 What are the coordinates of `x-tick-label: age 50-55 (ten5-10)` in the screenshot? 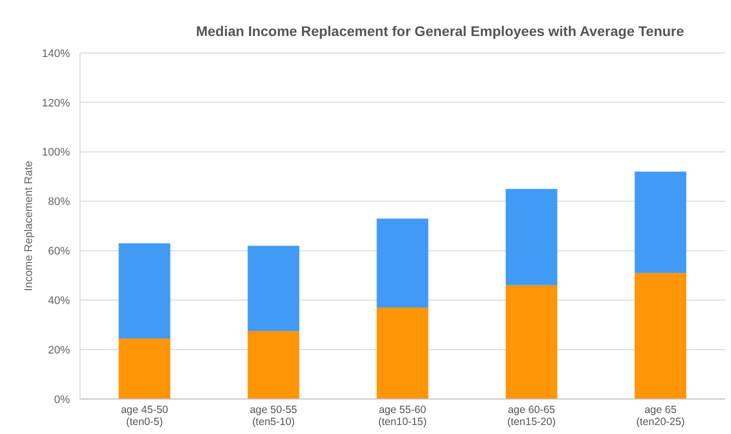 It's located at (274, 416).